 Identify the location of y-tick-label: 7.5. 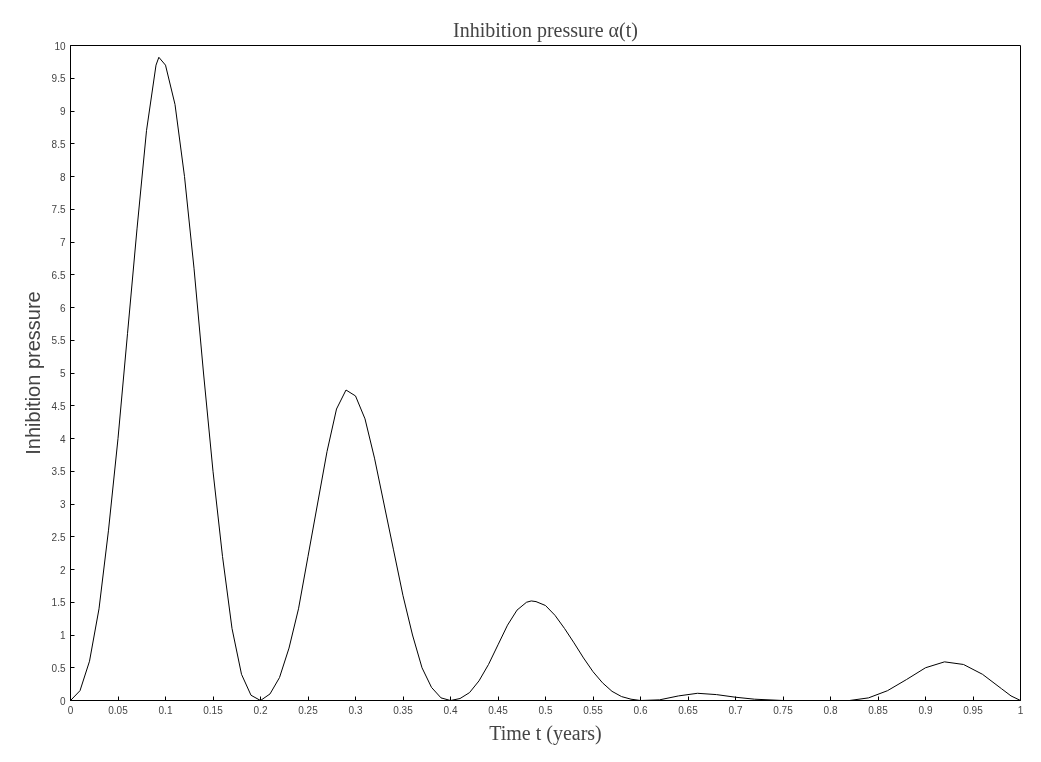
(58, 210).